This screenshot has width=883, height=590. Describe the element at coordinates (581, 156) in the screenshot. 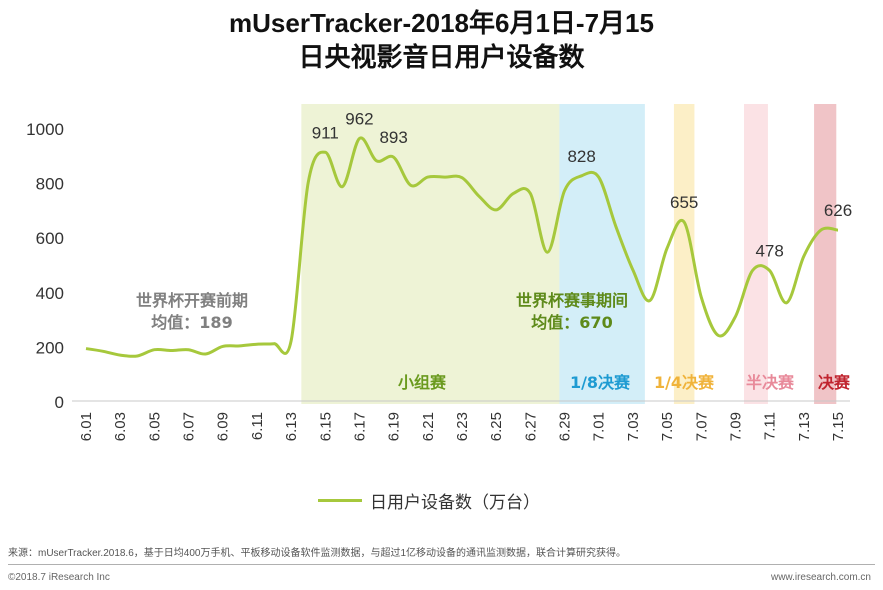

I see `data-label-828: 828` at that location.